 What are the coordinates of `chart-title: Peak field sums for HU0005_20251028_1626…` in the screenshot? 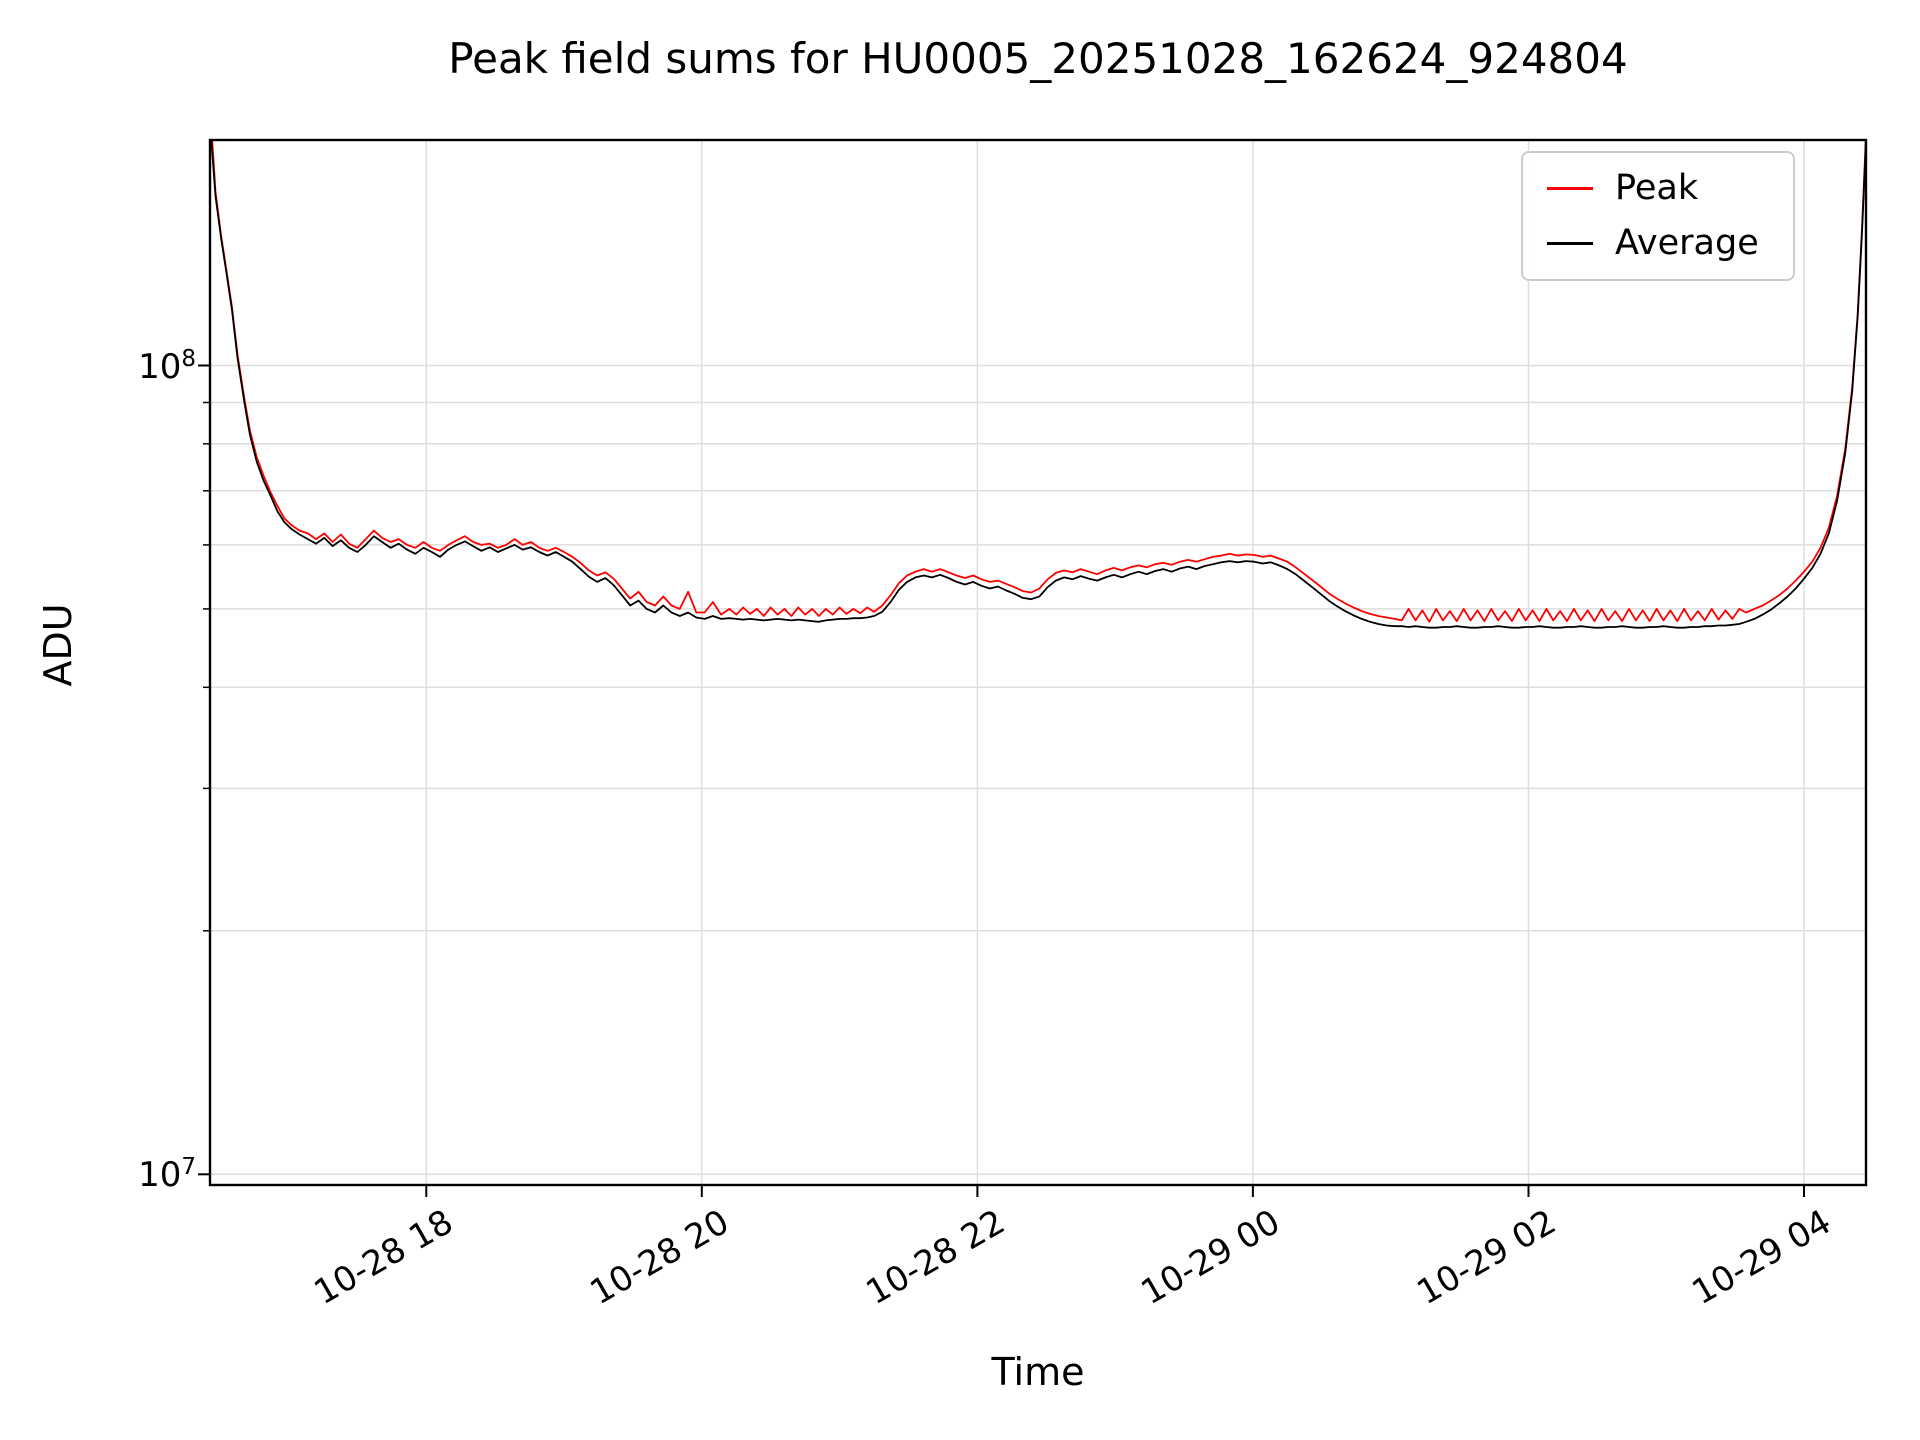 It's located at (1038, 58).